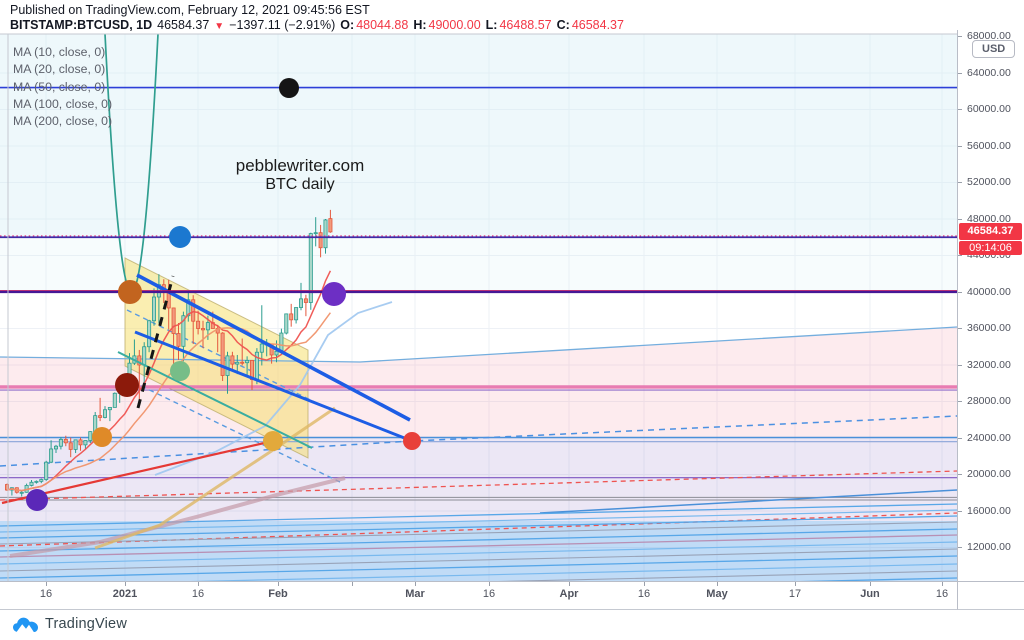 This screenshot has height=640, width=1024. What do you see at coordinates (990, 595) in the screenshot?
I see `corner-box` at bounding box center [990, 595].